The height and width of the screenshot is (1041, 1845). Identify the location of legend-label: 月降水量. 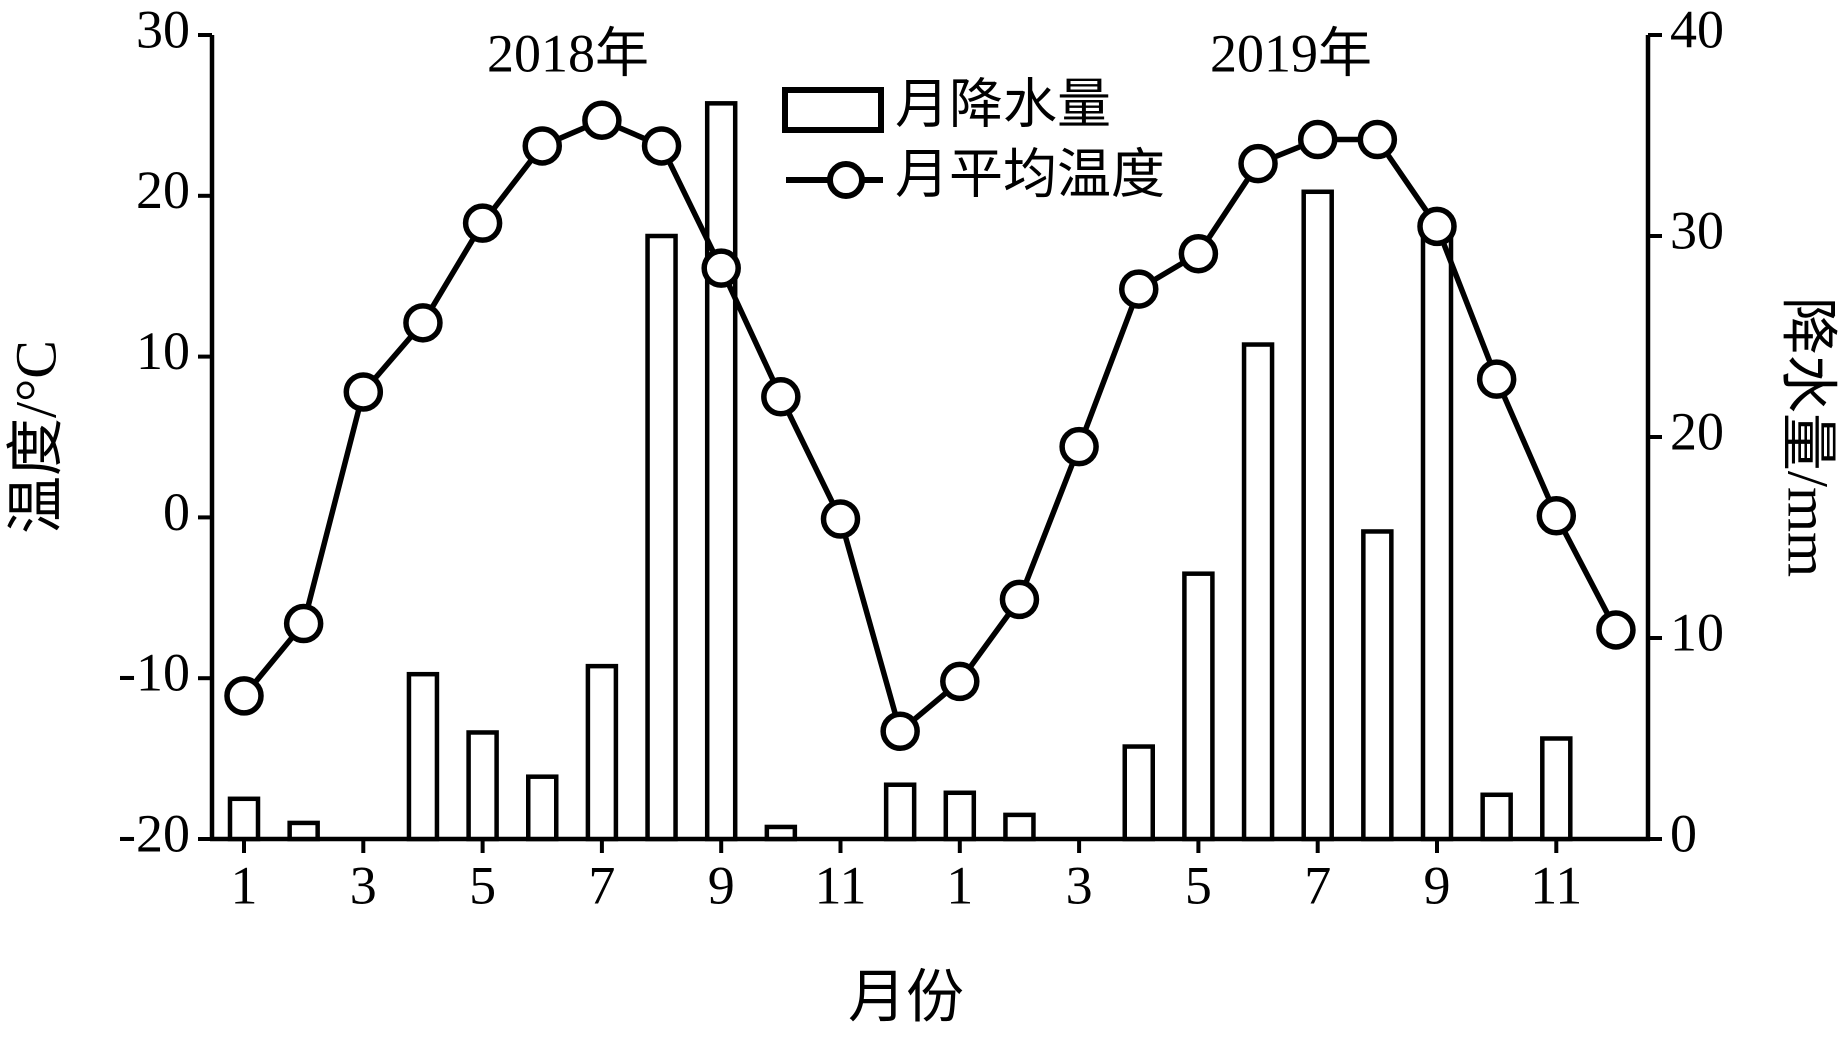
(1003, 104).